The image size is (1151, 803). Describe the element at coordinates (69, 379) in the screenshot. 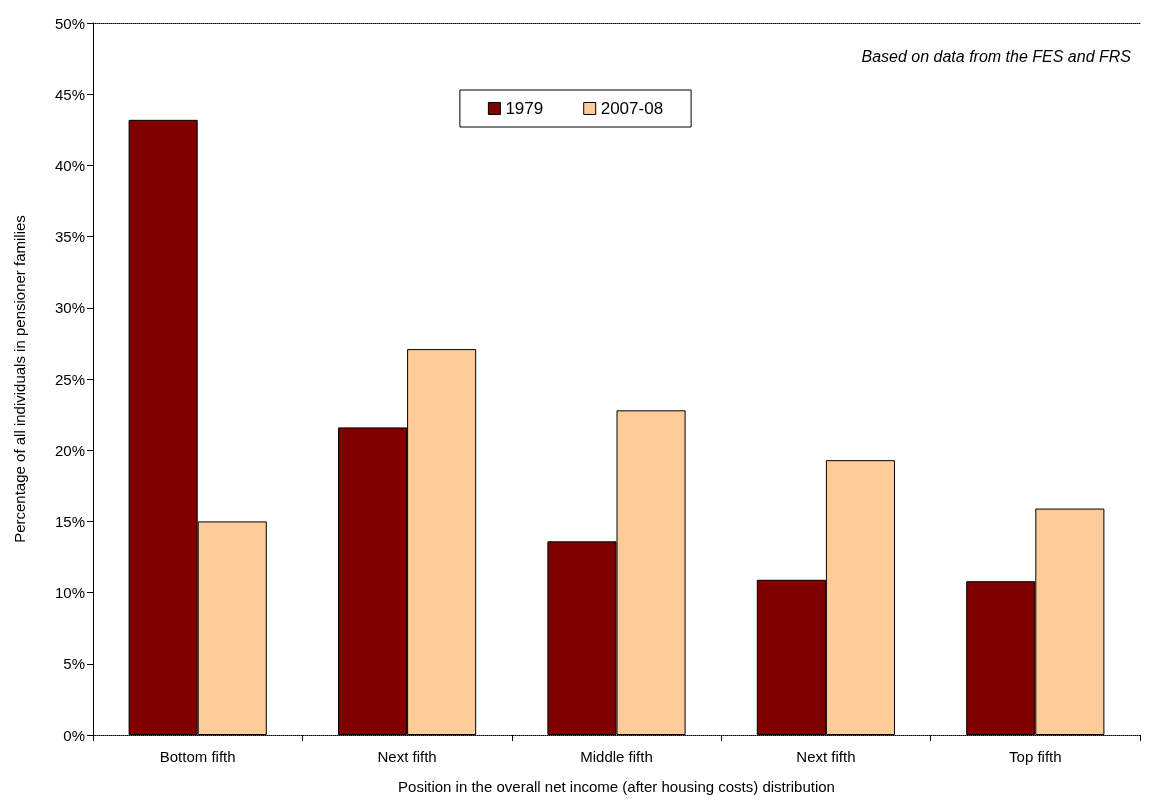

I see `y-tick-label: 25%` at that location.